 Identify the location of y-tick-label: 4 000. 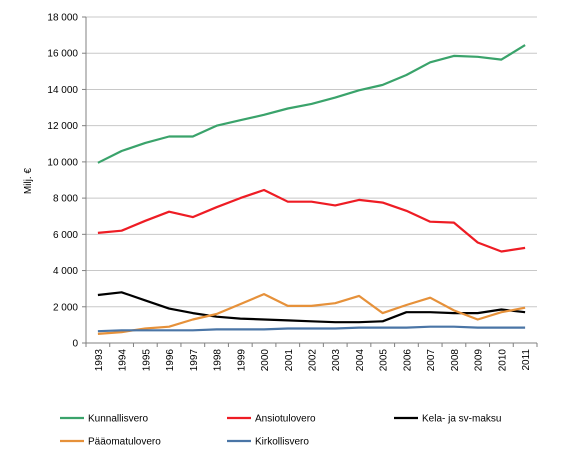
(65, 271).